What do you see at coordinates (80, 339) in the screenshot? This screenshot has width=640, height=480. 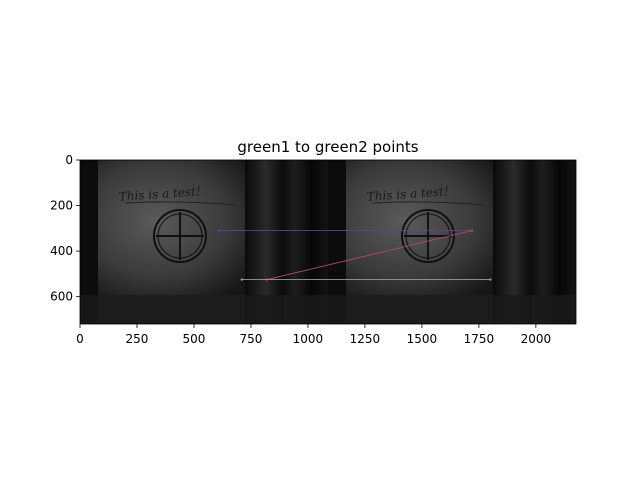 I see `x-tick-label: 0` at bounding box center [80, 339].